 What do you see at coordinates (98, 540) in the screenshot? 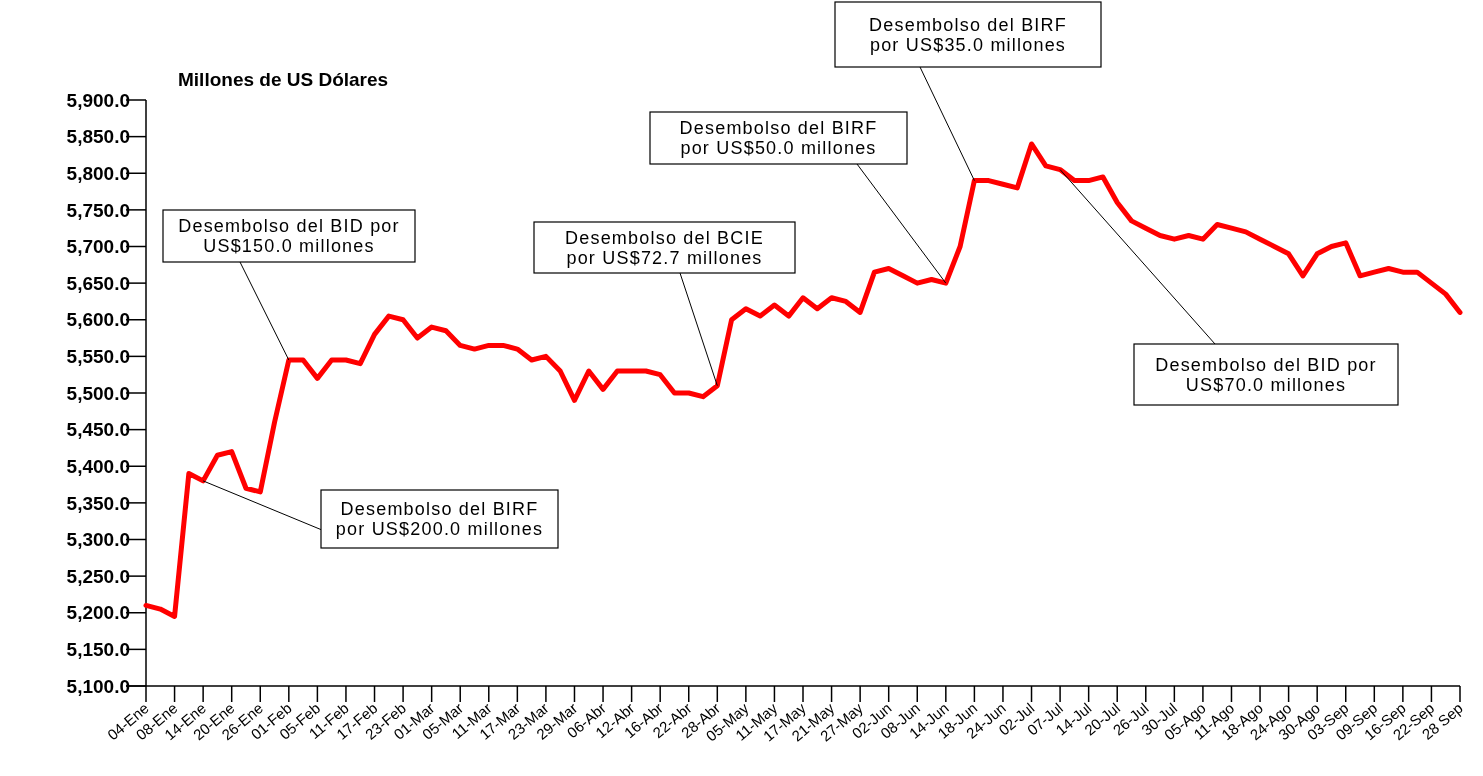
I see `y-tick-label: 5,300.0` at bounding box center [98, 540].